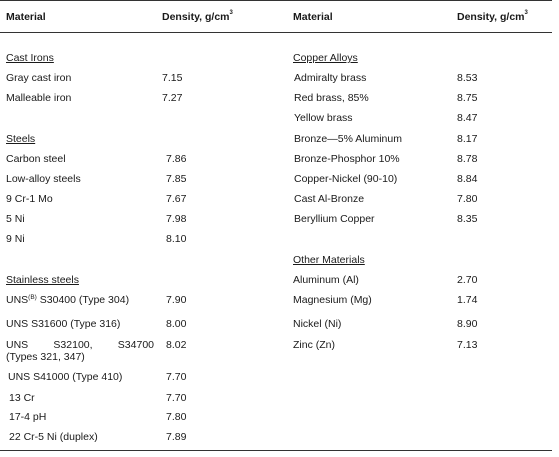  Describe the element at coordinates (22, 398) in the screenshot. I see `material-name: 13 Cr` at that location.